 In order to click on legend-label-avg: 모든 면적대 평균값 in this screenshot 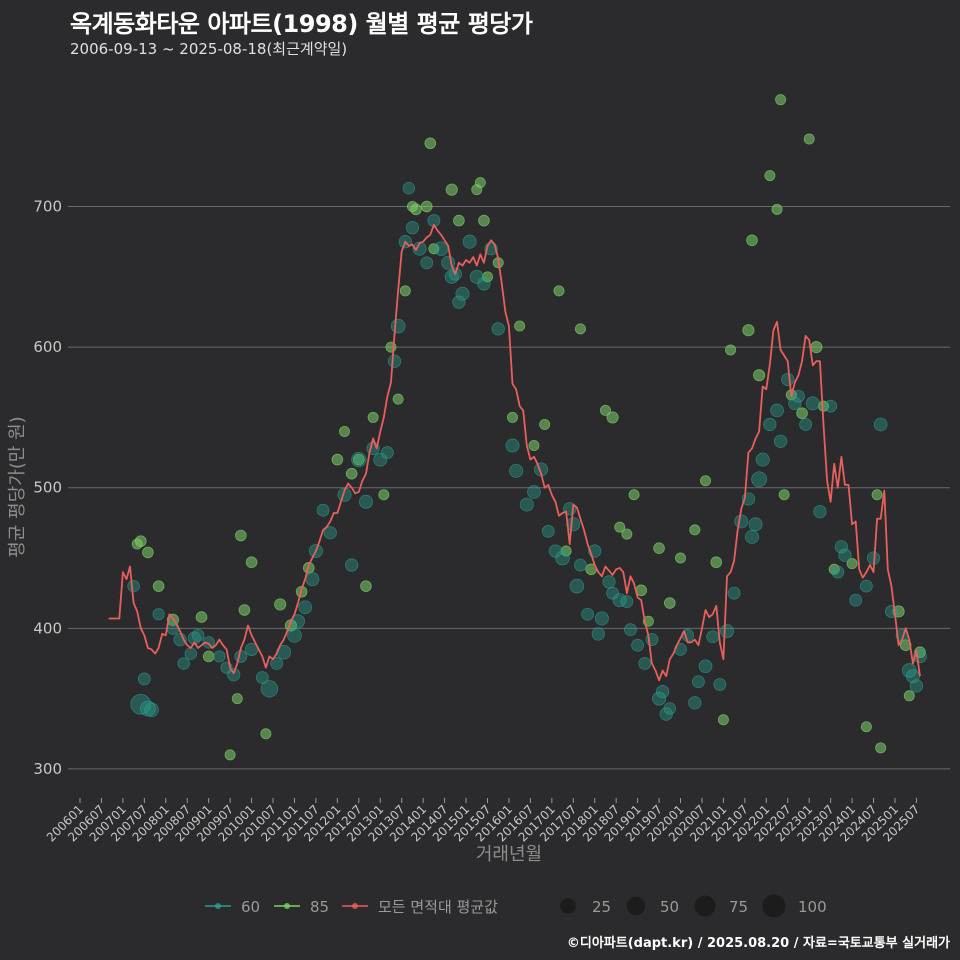, I will do `click(438, 907)`.